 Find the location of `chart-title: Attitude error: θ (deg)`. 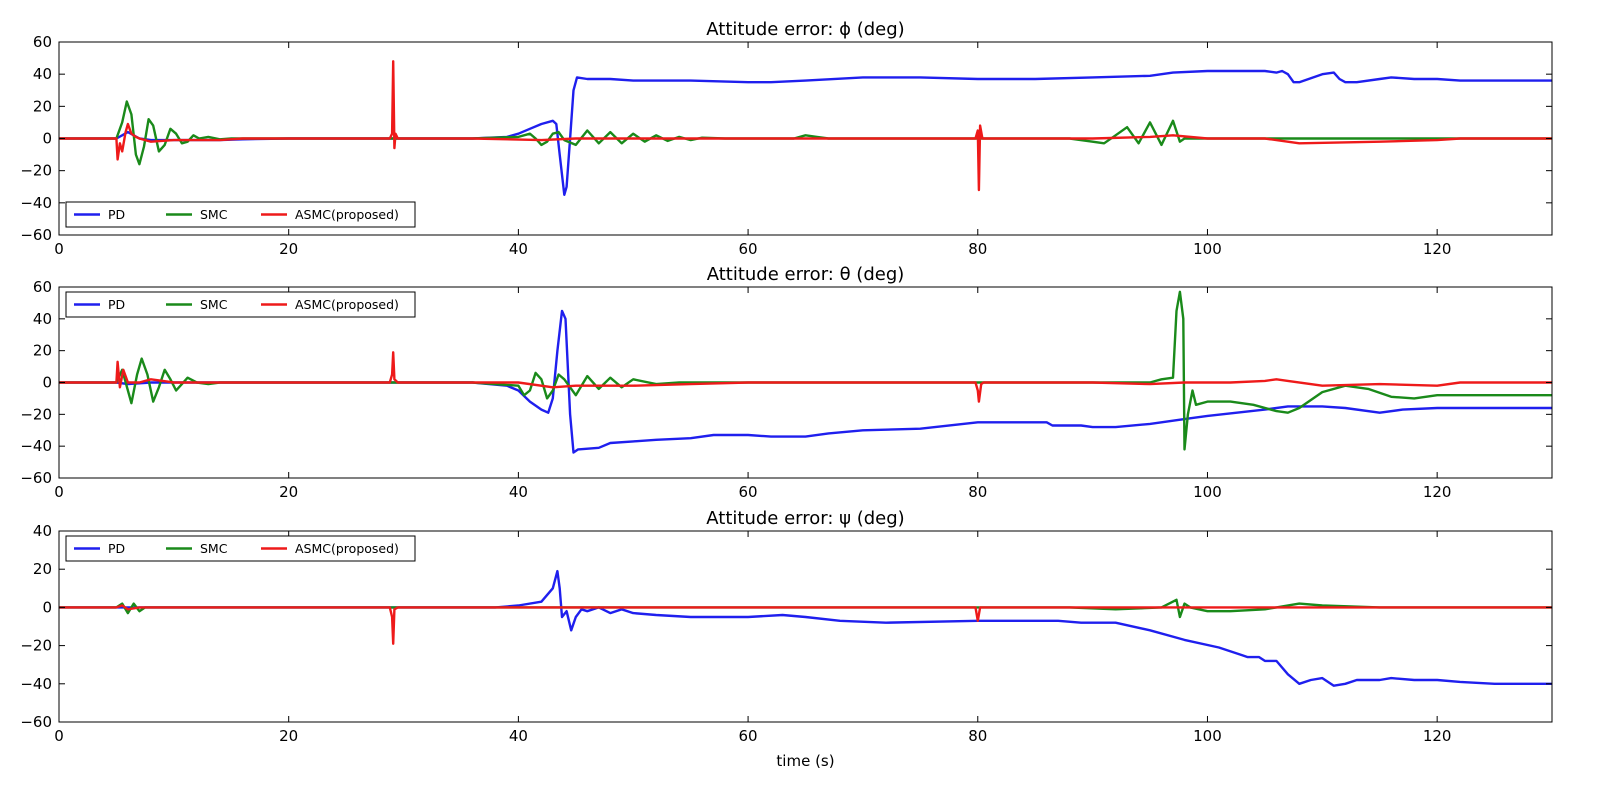

chart-title: Attitude error: θ (deg) is located at coordinates (806, 274).